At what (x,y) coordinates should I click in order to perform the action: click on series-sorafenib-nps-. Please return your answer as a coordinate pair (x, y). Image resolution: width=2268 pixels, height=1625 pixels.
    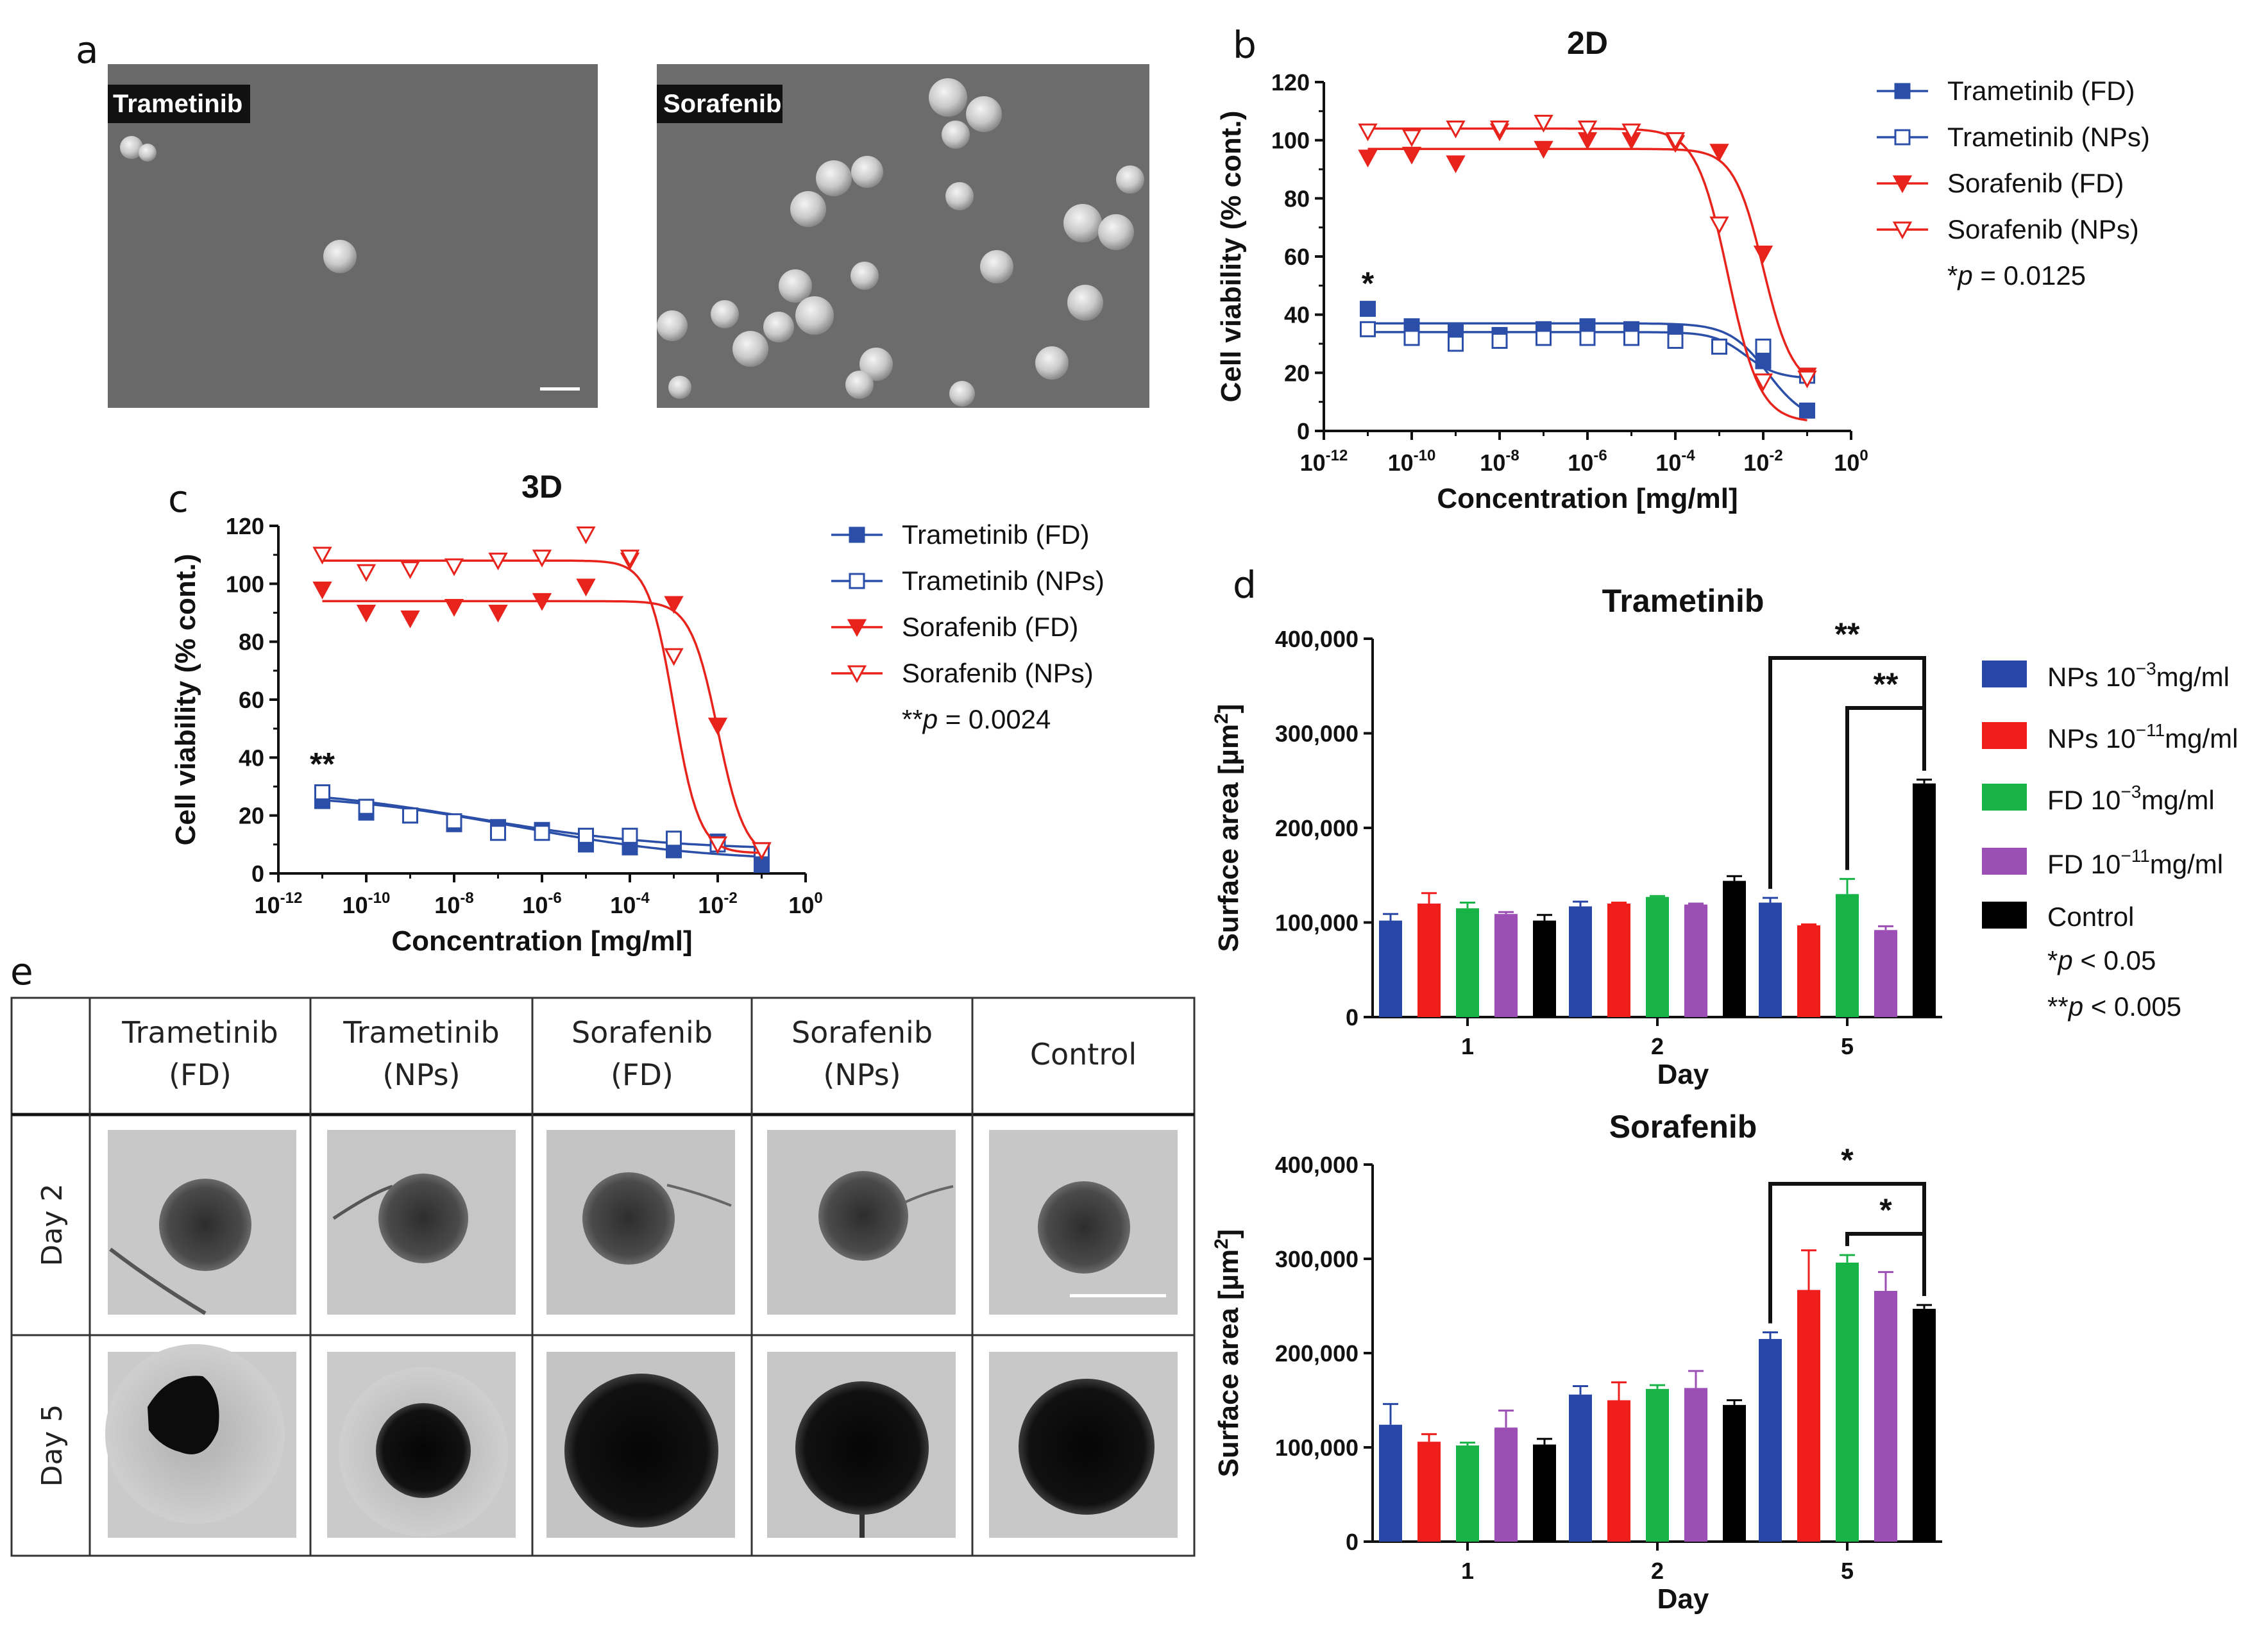
    Looking at the image, I should click on (542, 693).